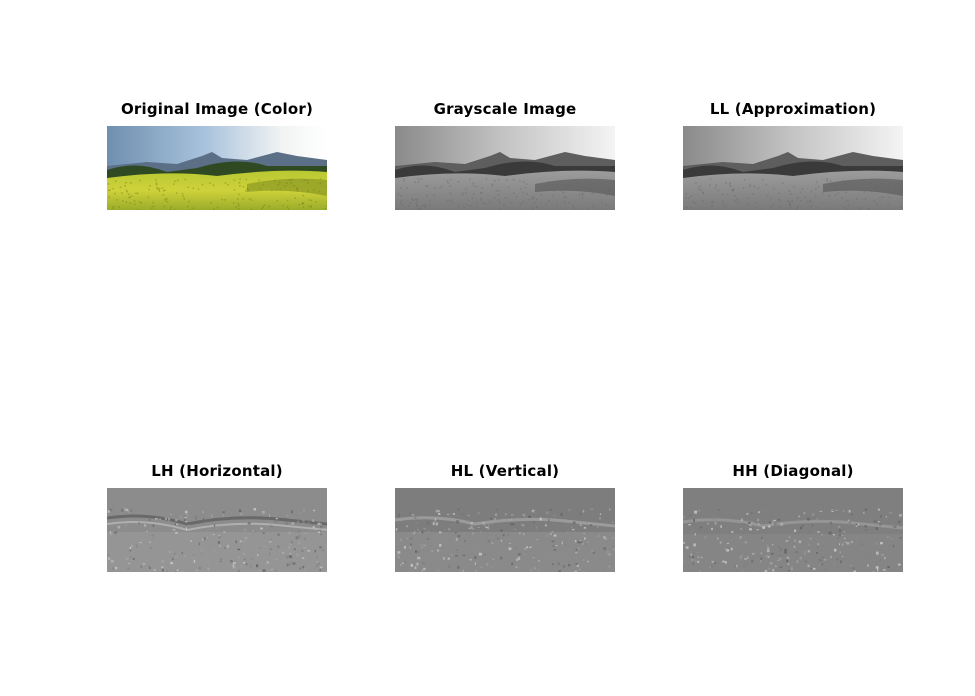 This screenshot has width=975, height=696. What do you see at coordinates (505, 471) in the screenshot?
I see `panel-title-hl: HL (Vertical)` at bounding box center [505, 471].